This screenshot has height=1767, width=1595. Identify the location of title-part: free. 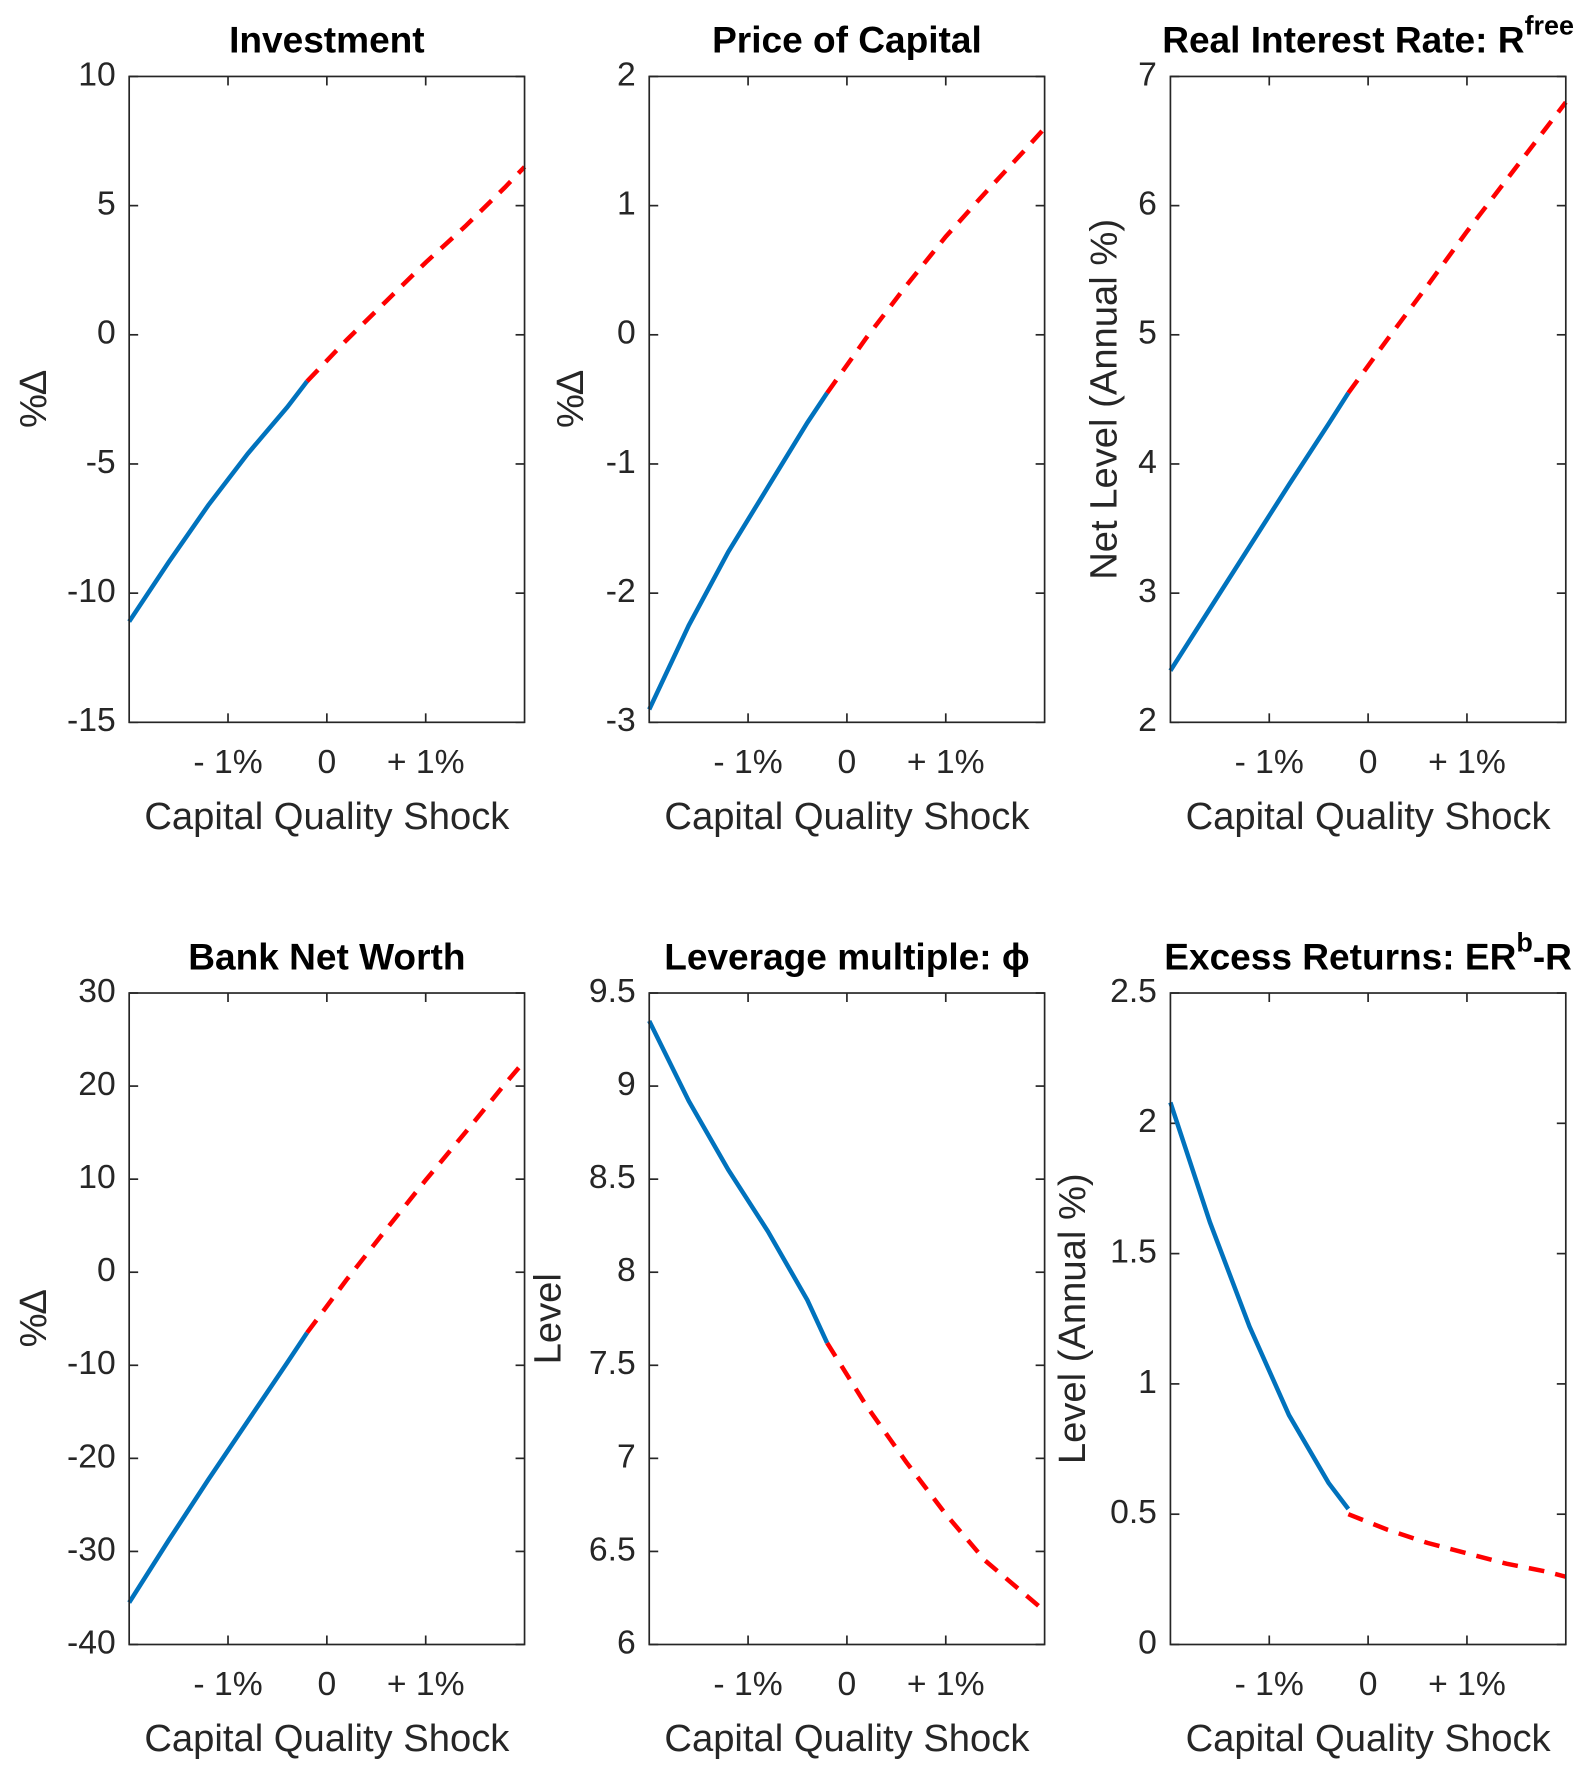
(1549, 26).